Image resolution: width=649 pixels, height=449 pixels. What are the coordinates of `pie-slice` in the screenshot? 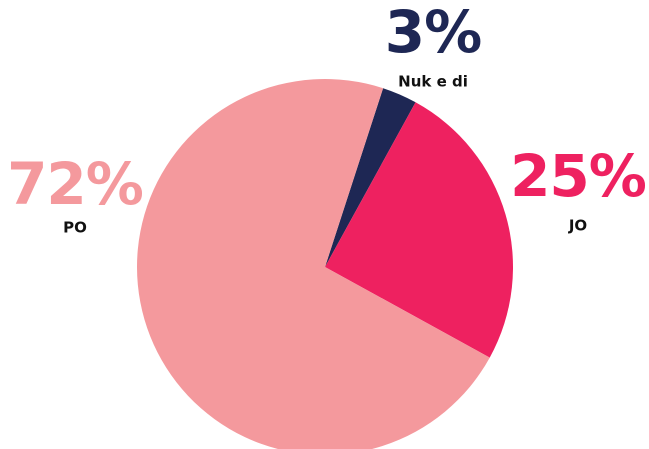 It's located at (370, 177).